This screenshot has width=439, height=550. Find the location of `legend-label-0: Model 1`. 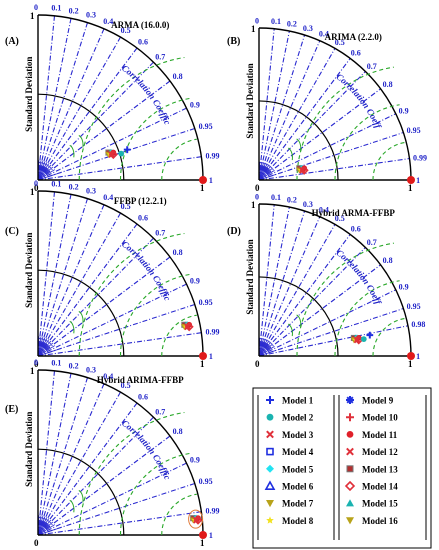

legend-label-0: Model 1 is located at coordinates (298, 401).